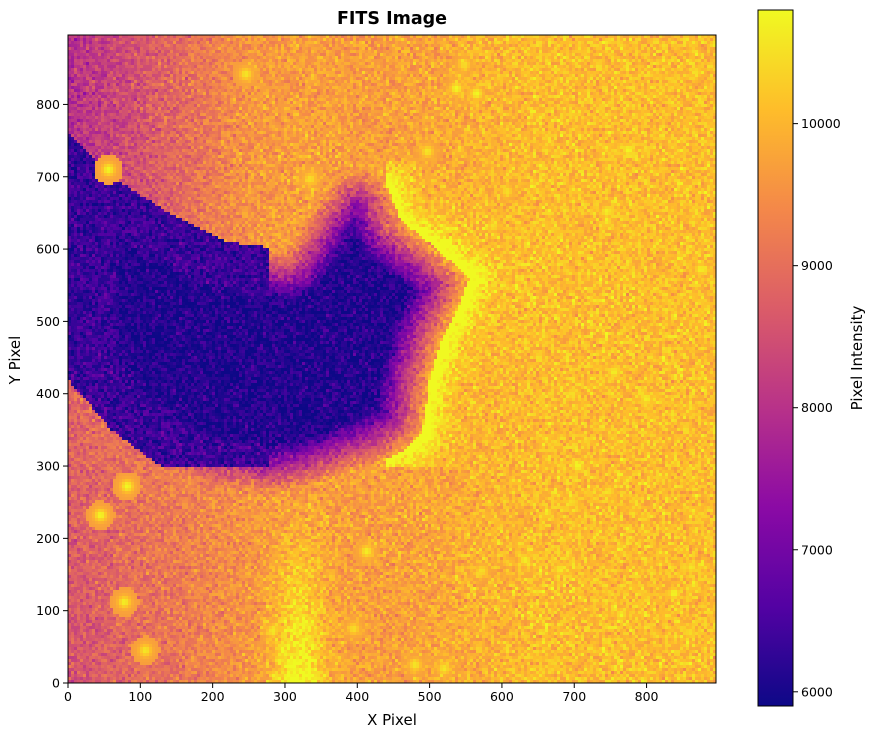 The height and width of the screenshot is (738, 877). Describe the element at coordinates (857, 358) in the screenshot. I see `colorbar-label: Pixel Intensity` at that location.